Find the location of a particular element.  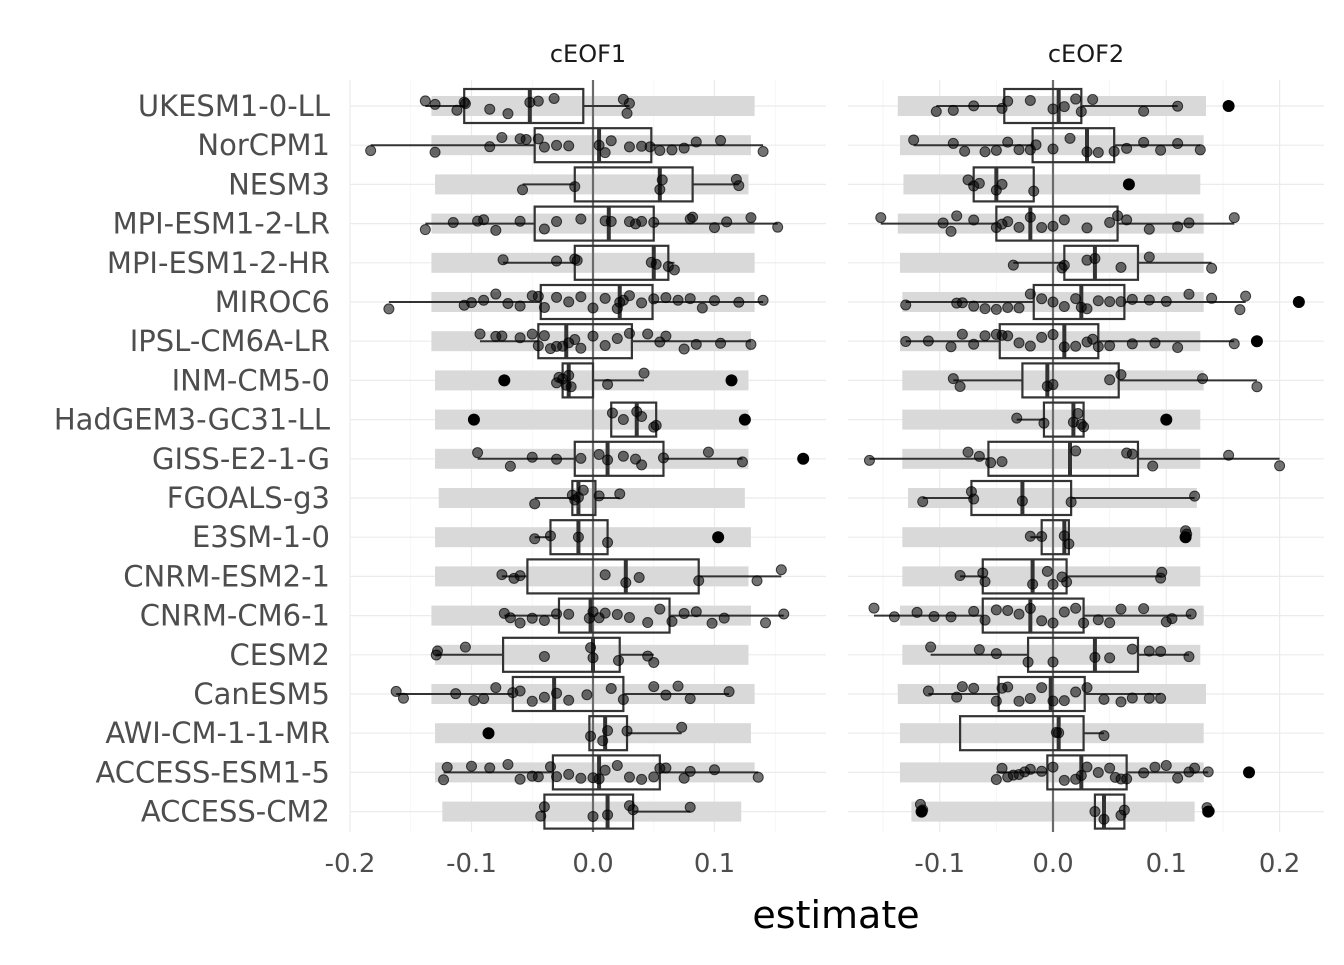

y-tick-label: GISS-E2-1-G is located at coordinates (241, 459).